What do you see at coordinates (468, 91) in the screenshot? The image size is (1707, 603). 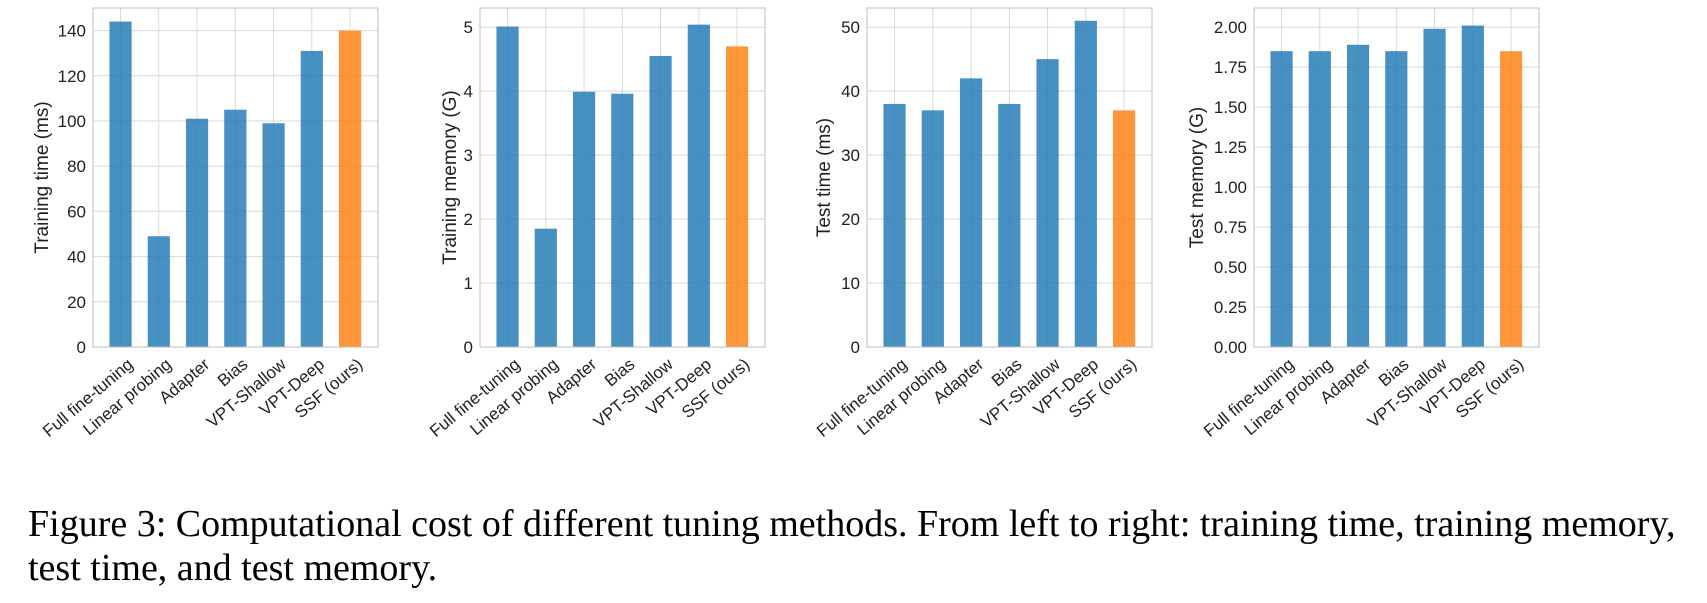 I see `y-tick-label: 4` at bounding box center [468, 91].